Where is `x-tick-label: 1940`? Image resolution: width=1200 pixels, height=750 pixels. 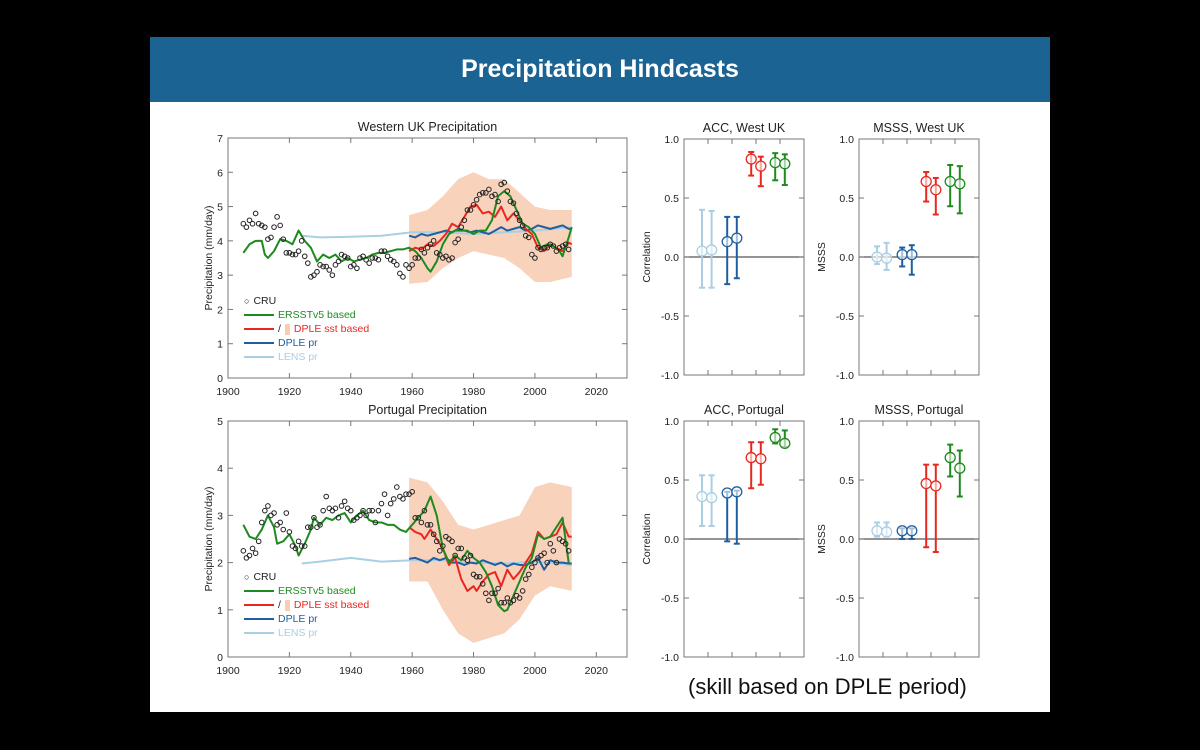 x-tick-label: 1940 is located at coordinates (351, 392).